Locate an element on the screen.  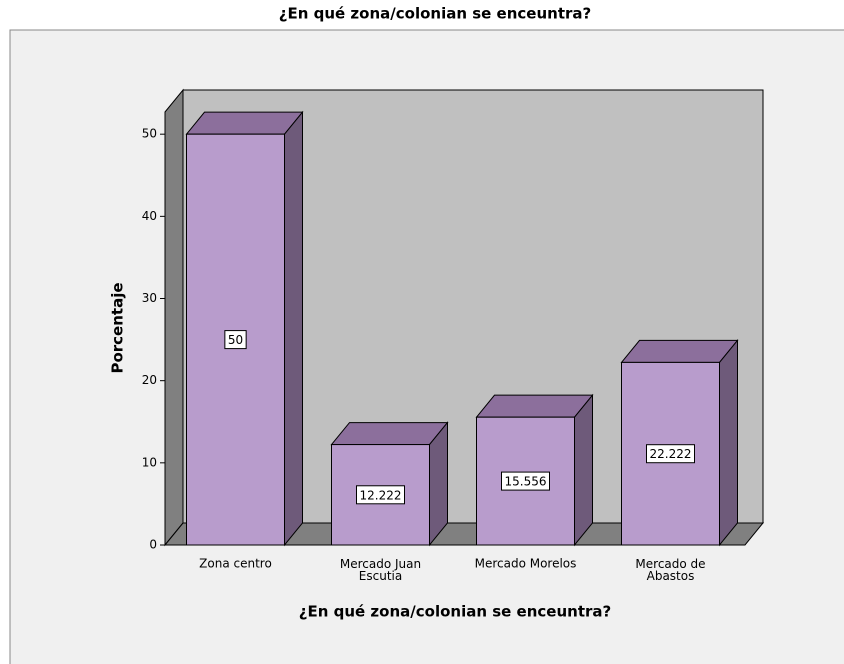
value-label-group: 12.222 is located at coordinates (380, 495).